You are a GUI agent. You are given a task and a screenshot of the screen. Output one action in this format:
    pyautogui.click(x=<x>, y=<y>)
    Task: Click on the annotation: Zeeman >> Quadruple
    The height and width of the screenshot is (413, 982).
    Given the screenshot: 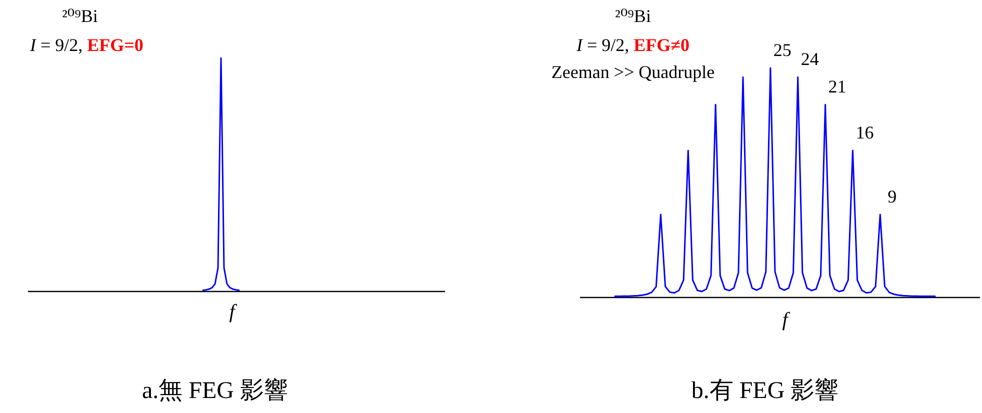 What is the action you would take?
    pyautogui.click(x=633, y=72)
    